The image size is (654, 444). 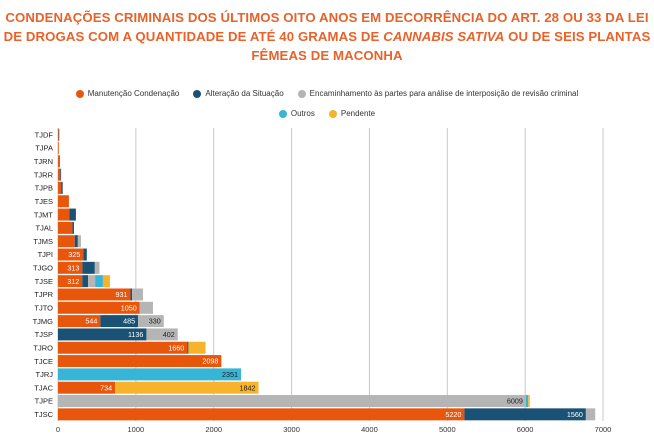 I want to click on legend-item-pendente: Pendente, so click(x=352, y=113).